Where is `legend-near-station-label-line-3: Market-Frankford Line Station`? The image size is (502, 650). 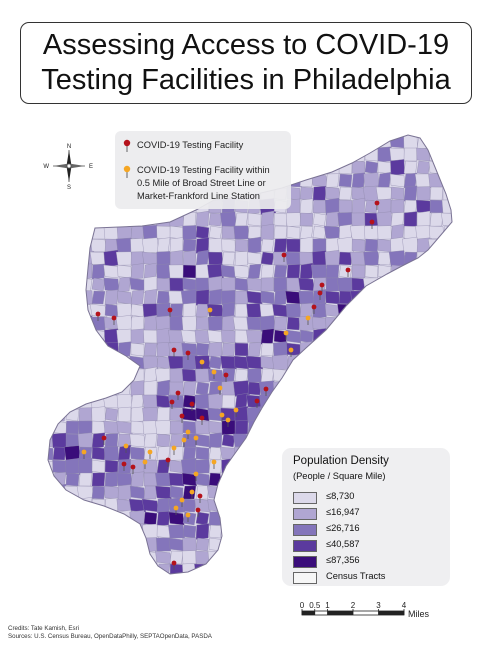
legend-near-station-label-line-3: Market-Frankford Line Station is located at coordinates (198, 196).